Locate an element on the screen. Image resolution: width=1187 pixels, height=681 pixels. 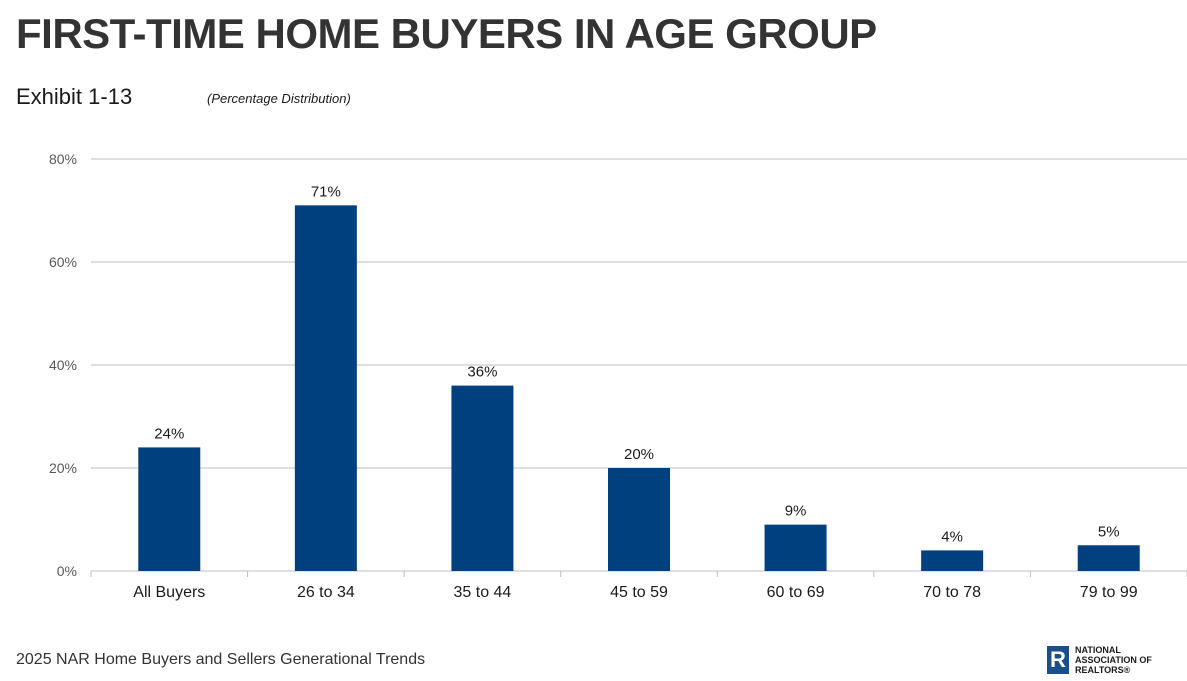
data-label: 36% is located at coordinates (482, 372).